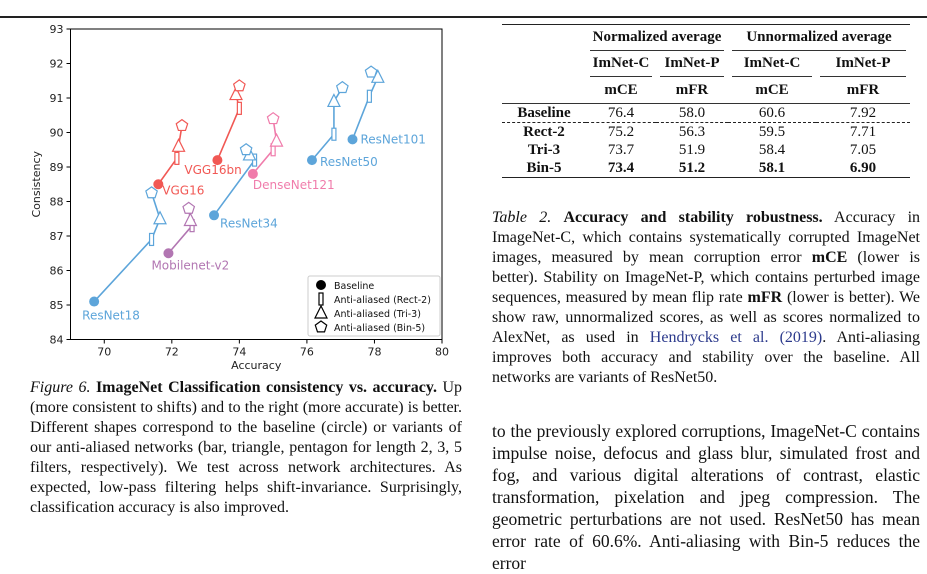 The height and width of the screenshot is (574, 927). What do you see at coordinates (463, 17) in the screenshot?
I see `page-header-rule` at bounding box center [463, 17].